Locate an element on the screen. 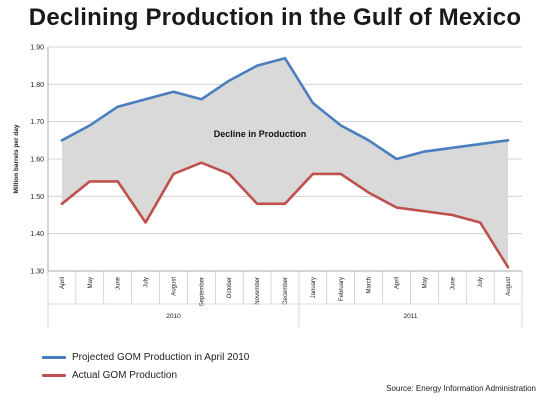  legend-item-projected: Projected GOM Production in April 2010 is located at coordinates (145, 357).